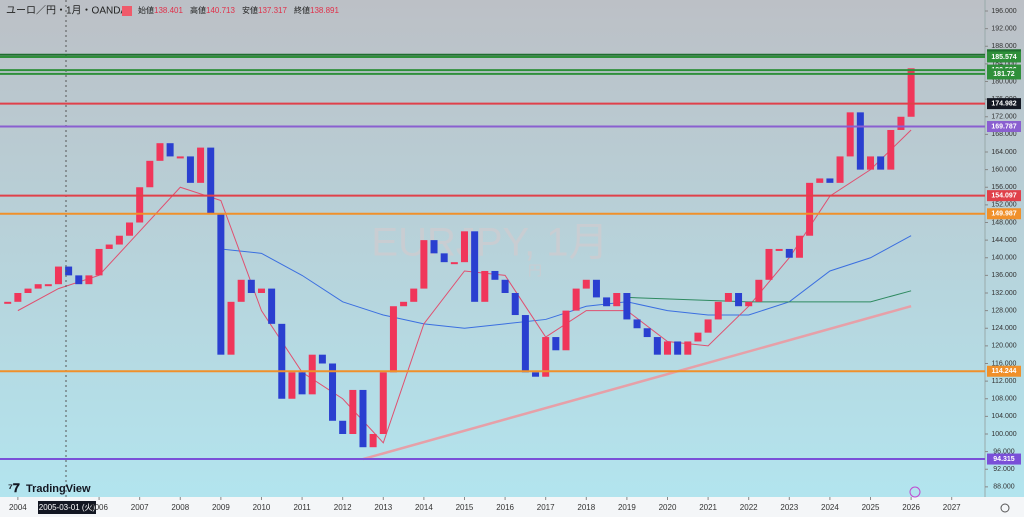  Describe the element at coordinates (1004, 487) in the screenshot. I see `y-tick-label: 88.000` at that location.